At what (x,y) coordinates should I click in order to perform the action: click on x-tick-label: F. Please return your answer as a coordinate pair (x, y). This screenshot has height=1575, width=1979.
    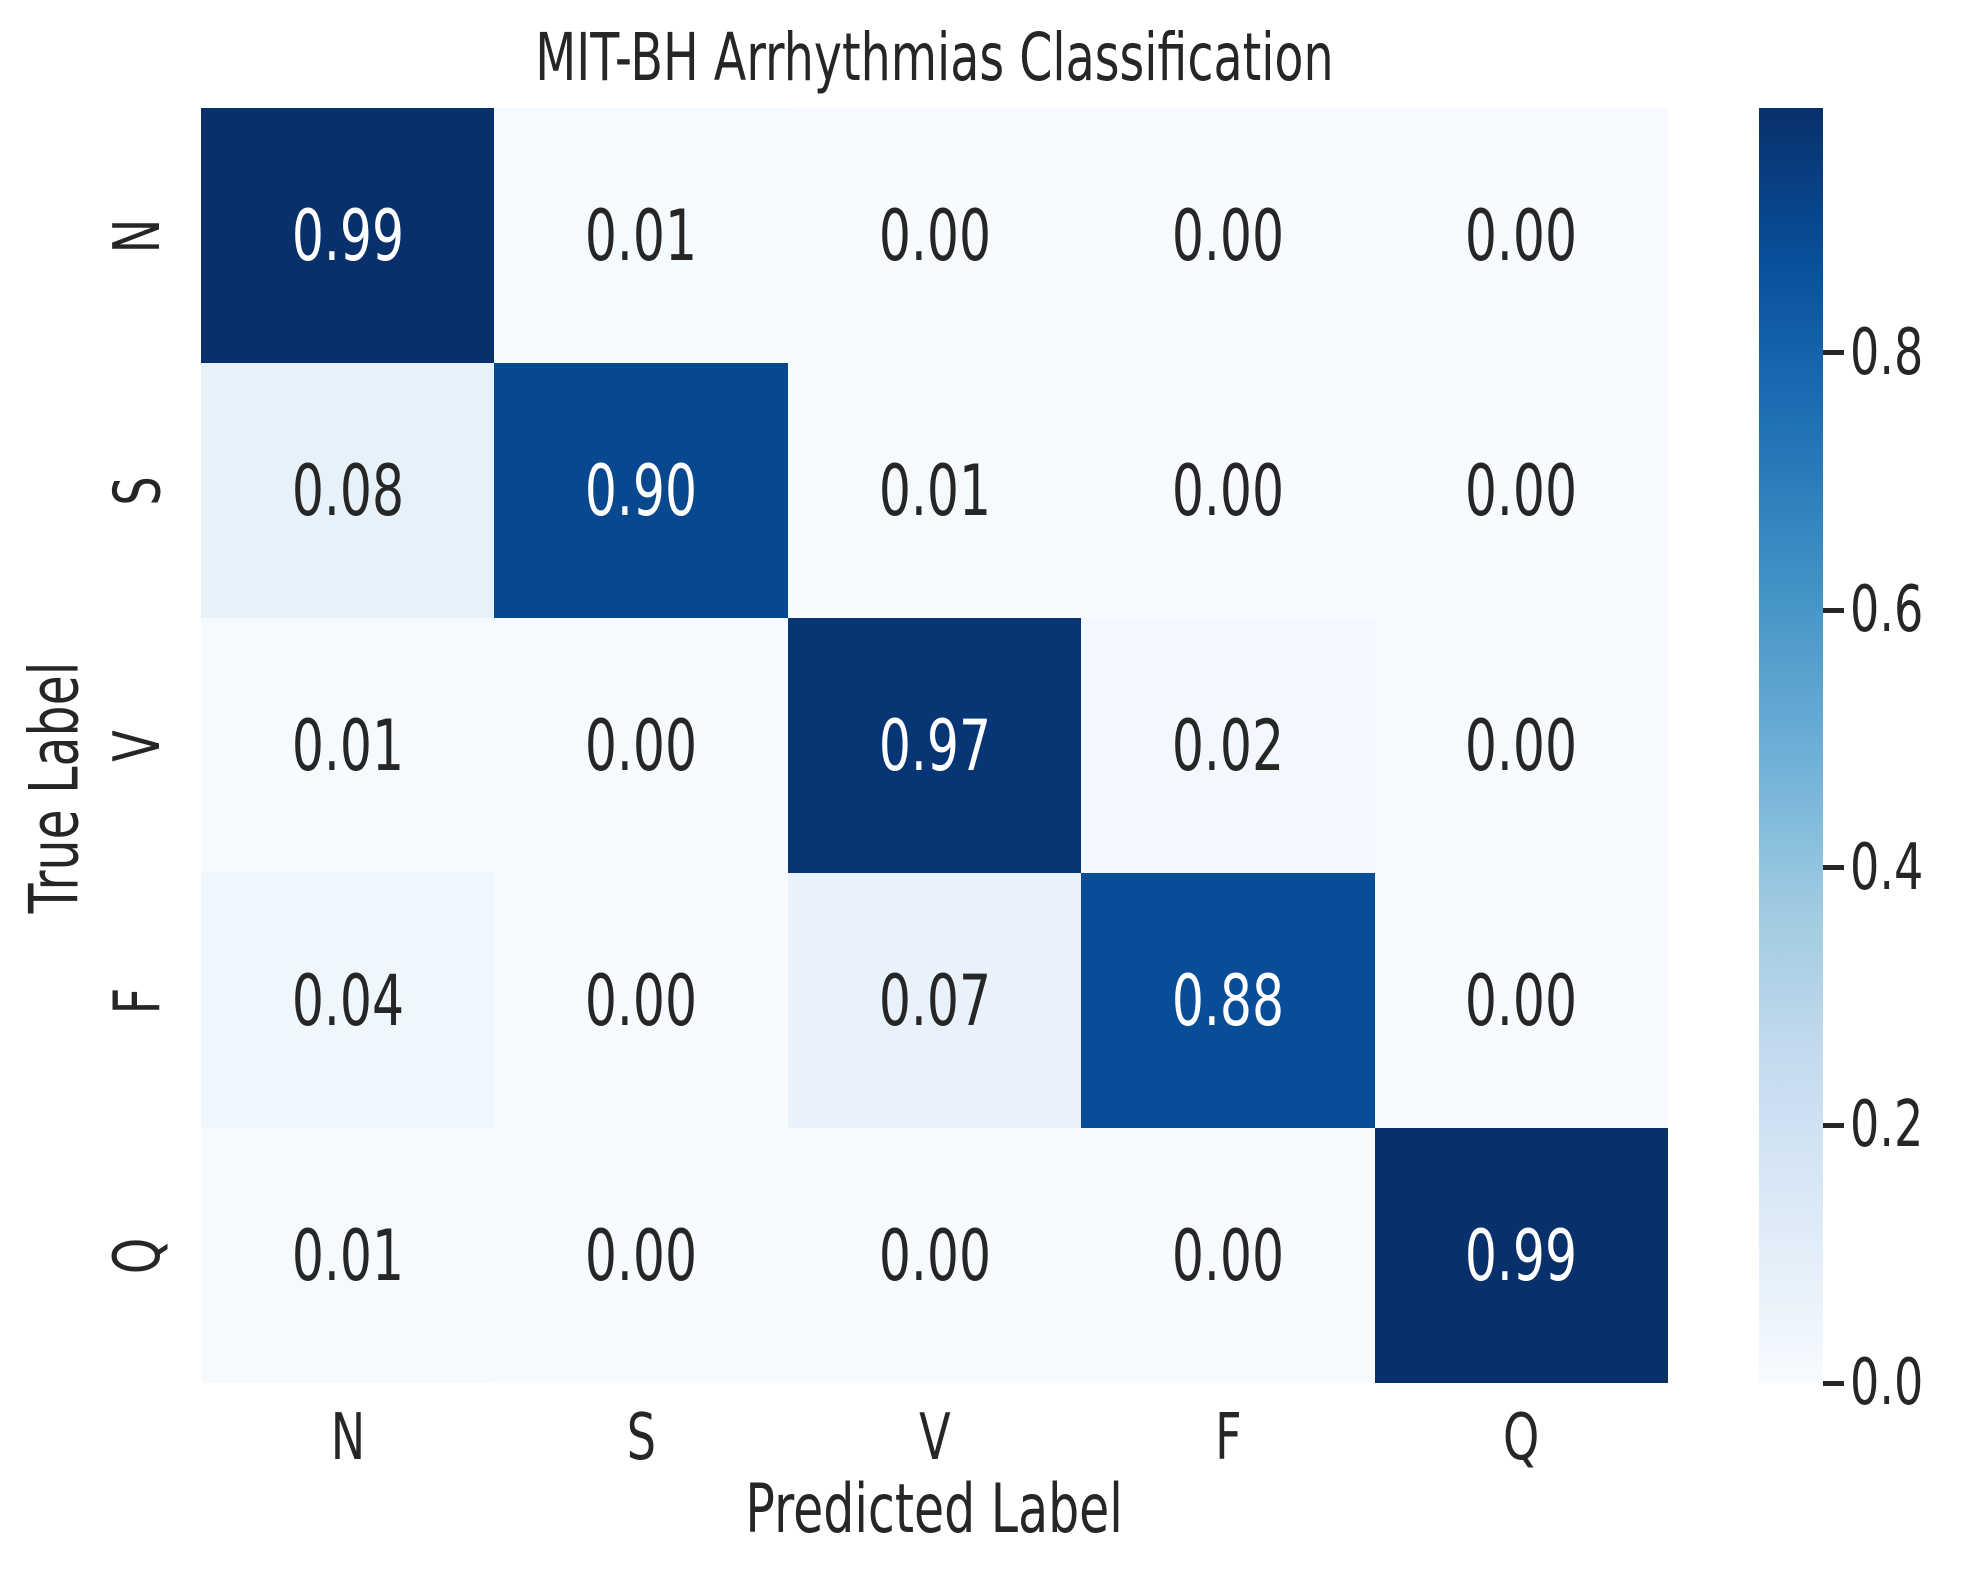
    Looking at the image, I should click on (1227, 1438).